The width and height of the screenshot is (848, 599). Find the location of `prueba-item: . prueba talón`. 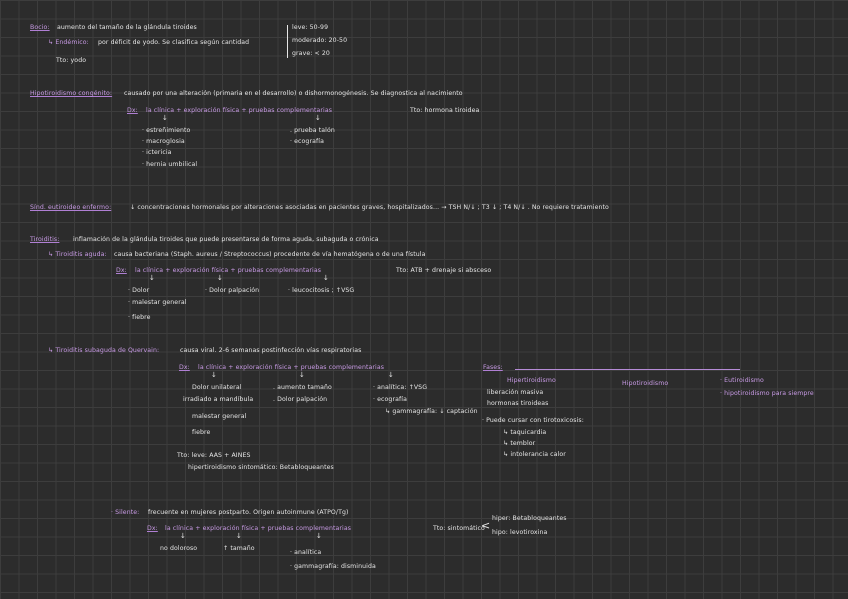

prueba-item: . prueba talón is located at coordinates (312, 130).